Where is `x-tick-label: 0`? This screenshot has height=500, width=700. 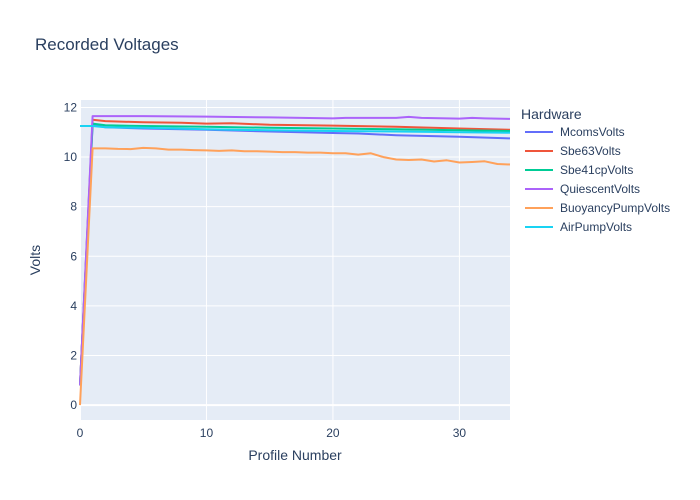 x-tick-label: 0 is located at coordinates (80, 433).